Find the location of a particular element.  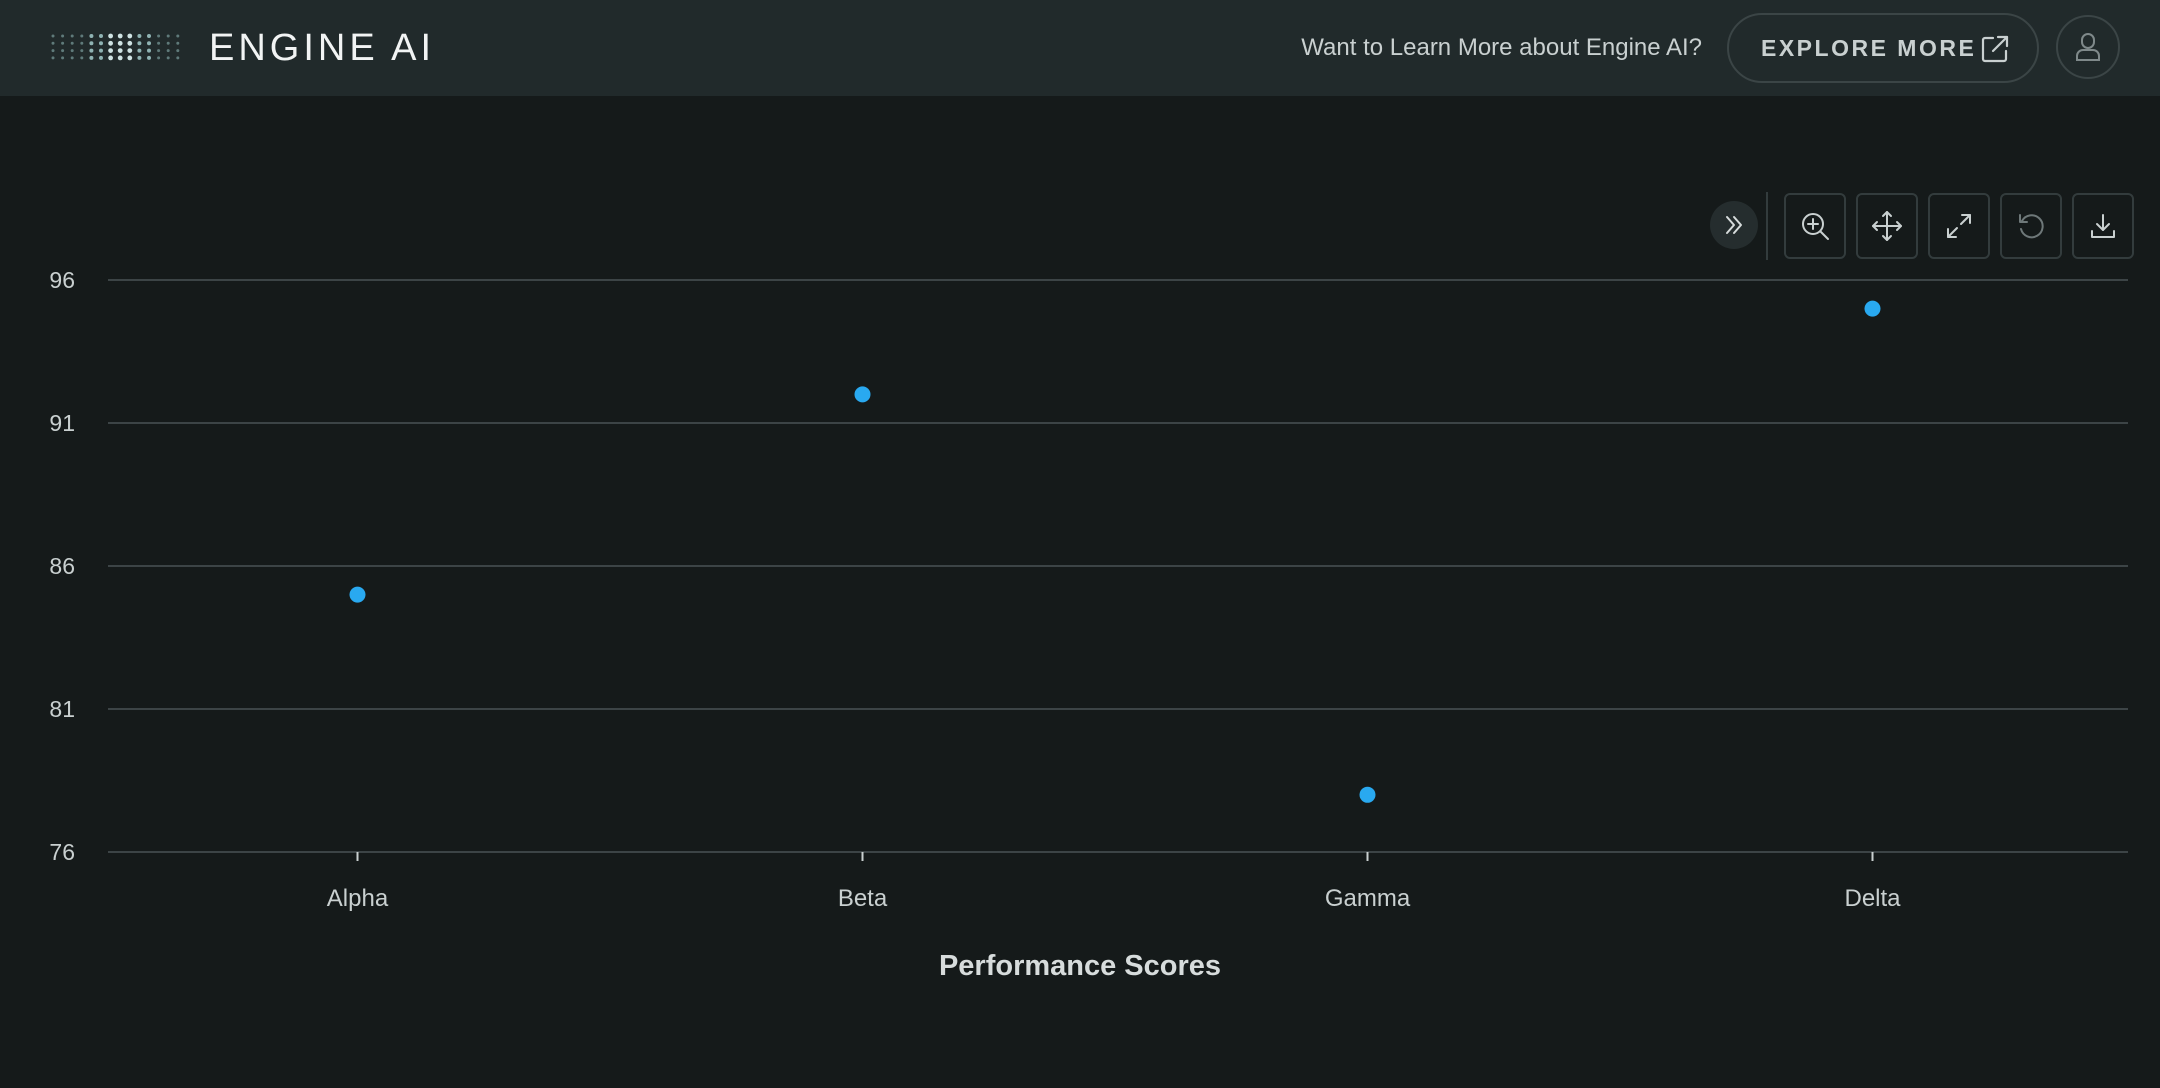

logo-dots-icon is located at coordinates (115, 47).